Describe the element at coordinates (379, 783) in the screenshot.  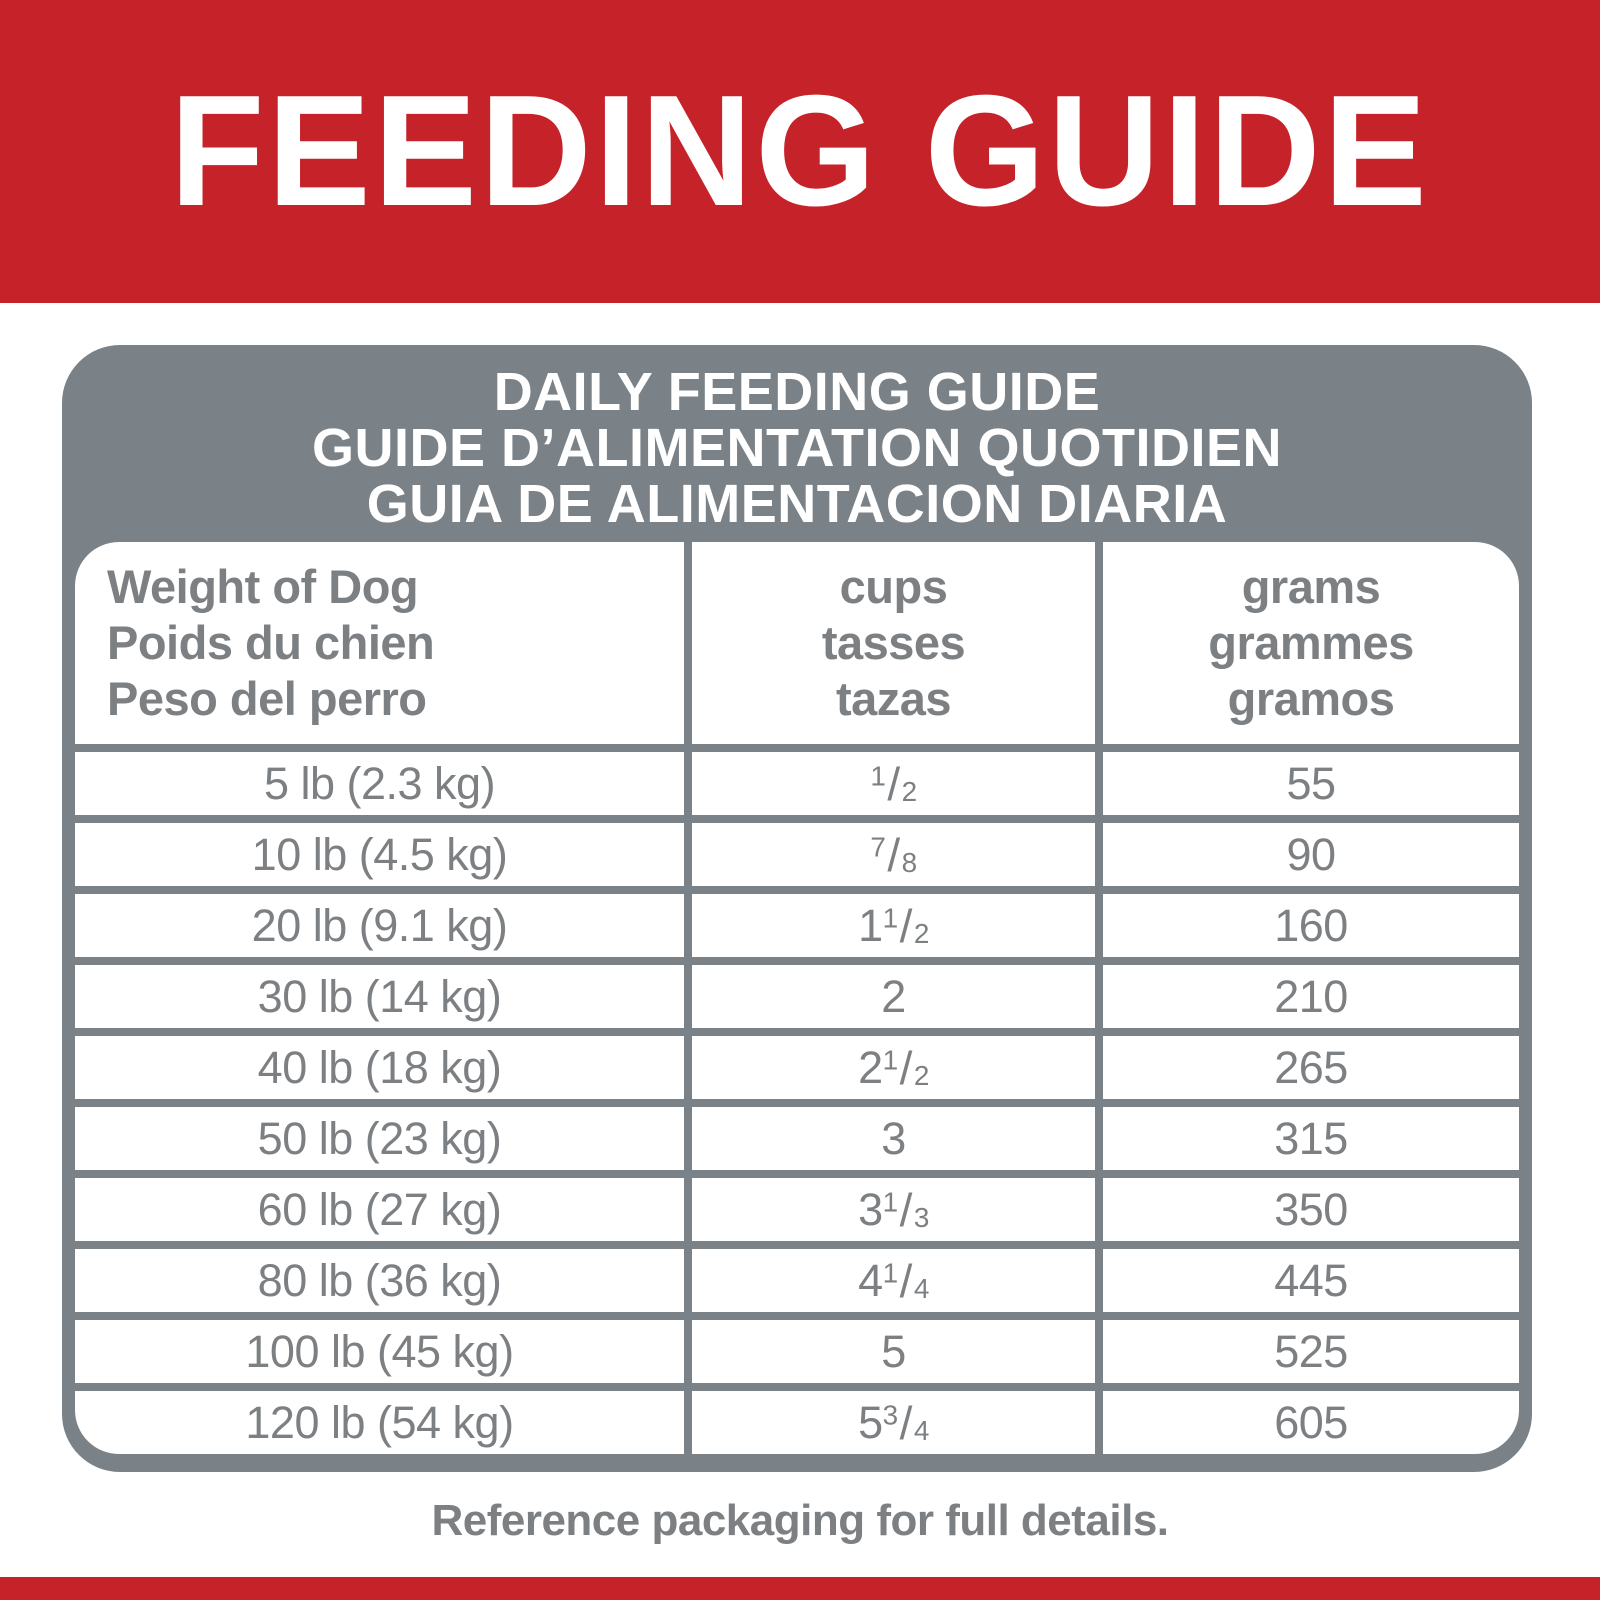
I see `weight-cell: 5 lb (2.3 kg)` at that location.